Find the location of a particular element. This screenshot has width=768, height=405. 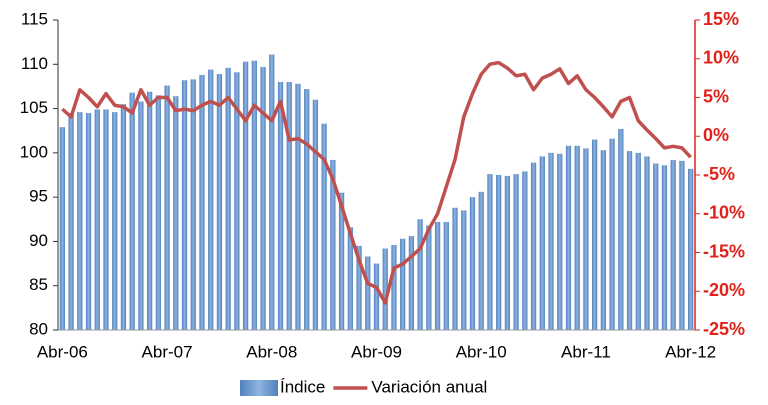

y-tick-label: 85 is located at coordinates (38, 284).